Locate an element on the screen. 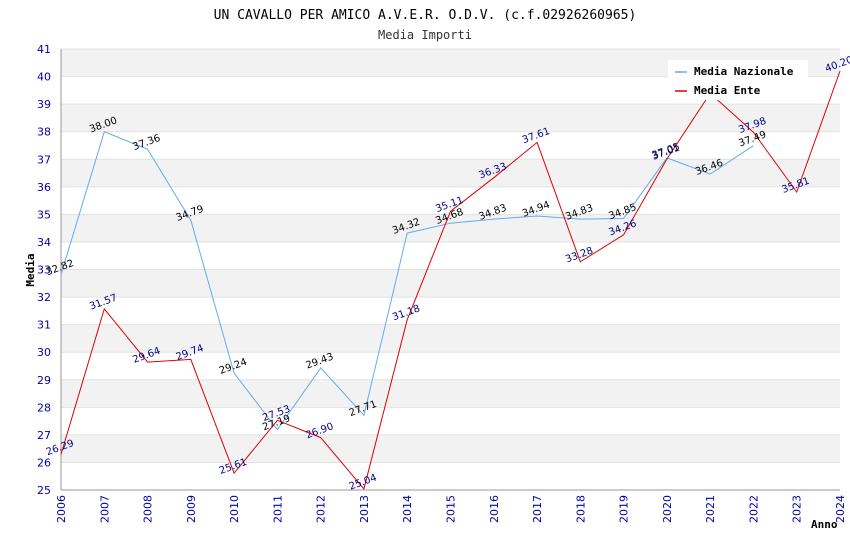 The width and height of the screenshot is (850, 550). y-tick-label: 35 is located at coordinates (44, 214).